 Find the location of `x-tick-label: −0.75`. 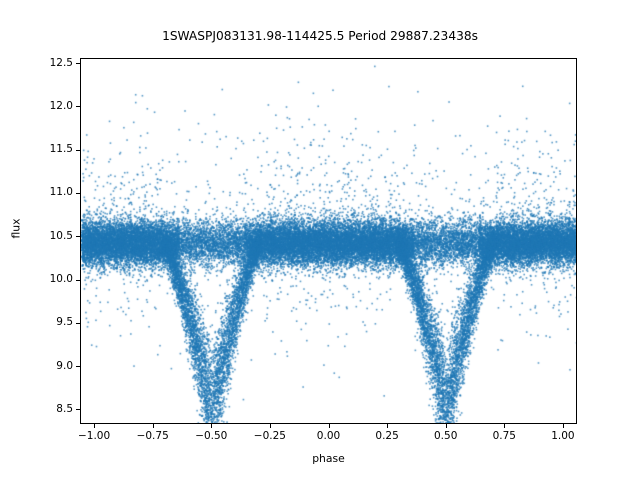

x-tick-label: −0.75 is located at coordinates (152, 436).